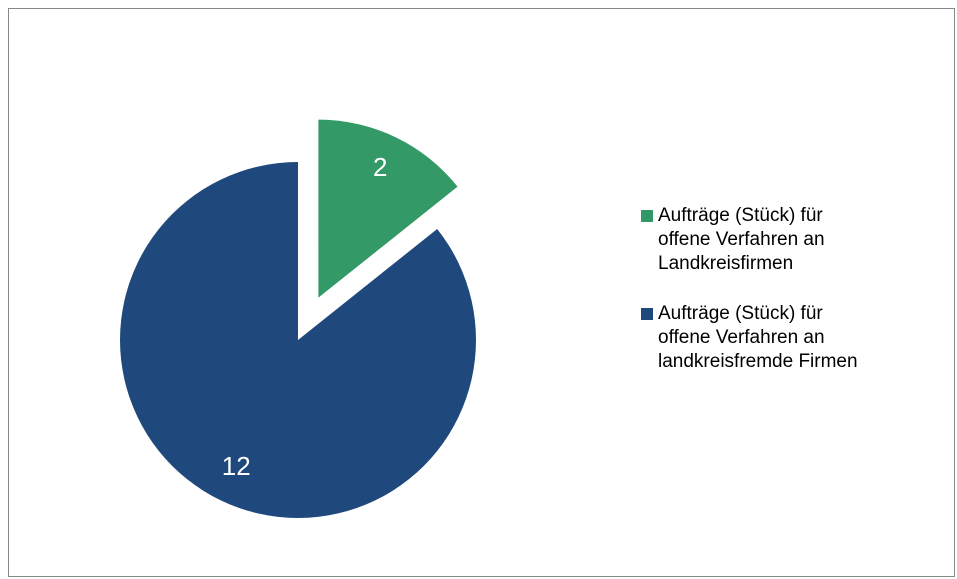 This screenshot has width=957, height=579. Describe the element at coordinates (236, 466) in the screenshot. I see `data-label: 12` at that location.